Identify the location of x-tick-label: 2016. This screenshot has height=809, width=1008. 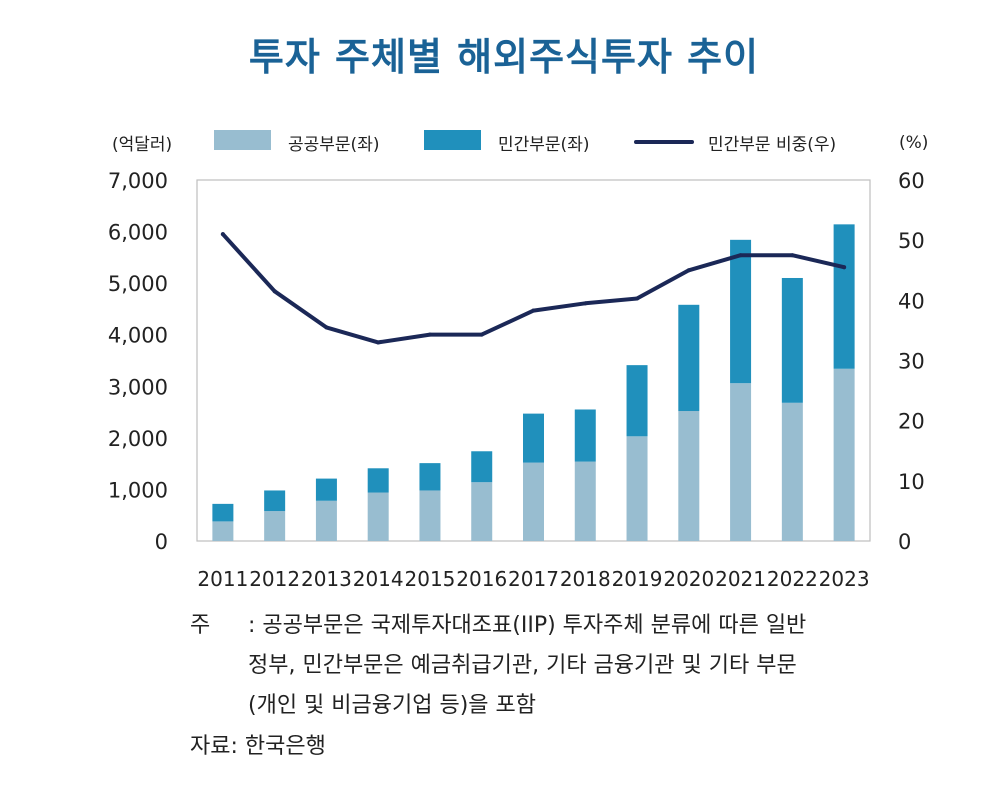
(481, 579).